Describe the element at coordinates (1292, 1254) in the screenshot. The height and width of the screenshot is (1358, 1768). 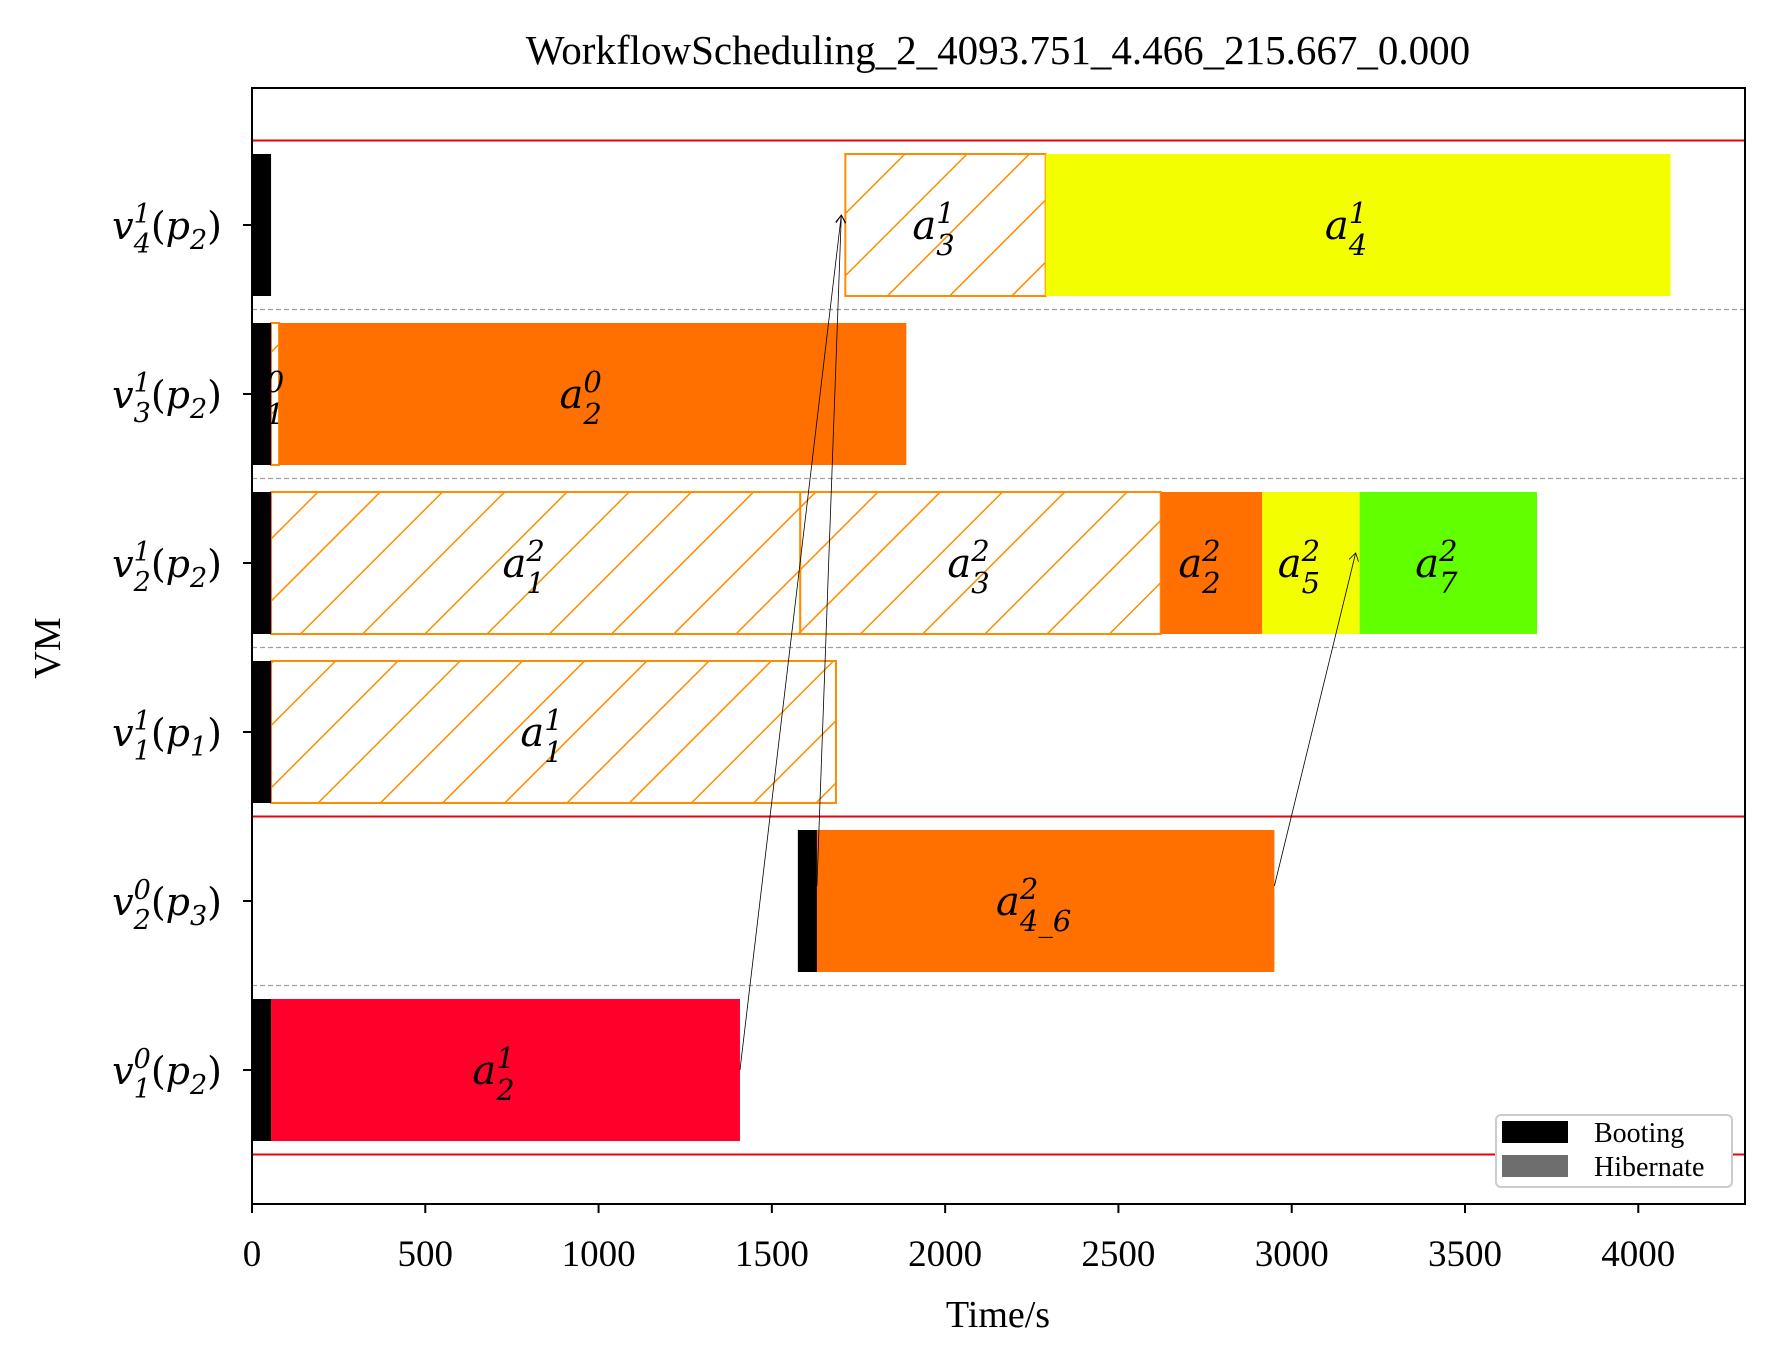
I see `x-tick-label: 3000` at that location.